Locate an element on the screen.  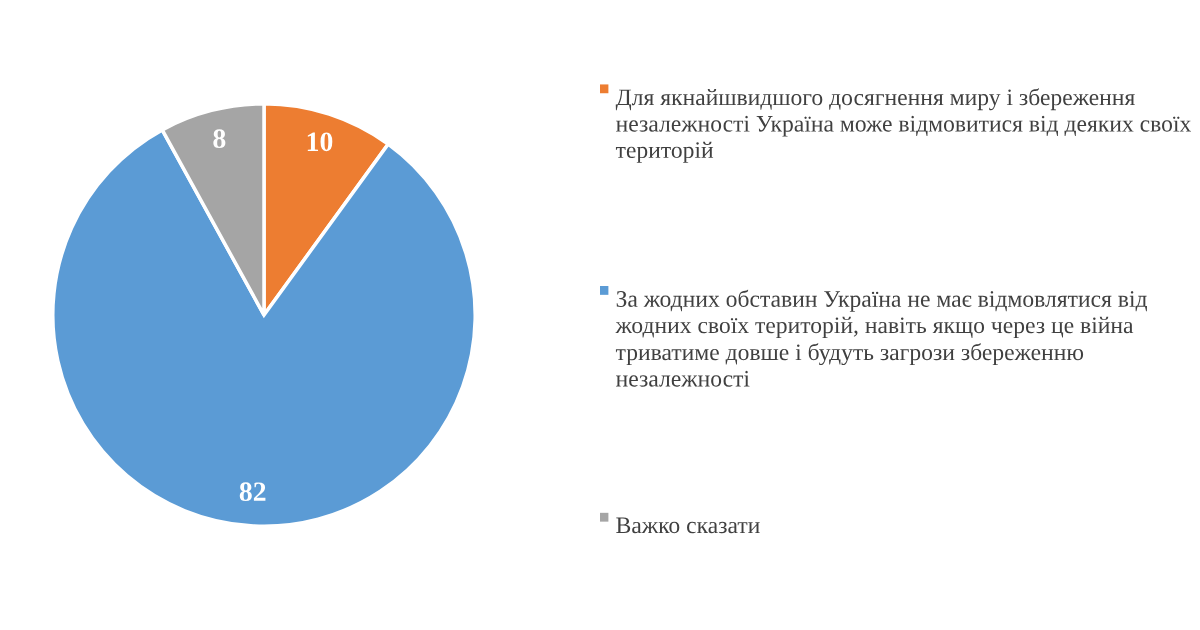
legend-label: Для якнайшвидшого досягнення миру і збереження незалежності Україна може відмовитися від деяких своїх територій is located at coordinates (903, 125).